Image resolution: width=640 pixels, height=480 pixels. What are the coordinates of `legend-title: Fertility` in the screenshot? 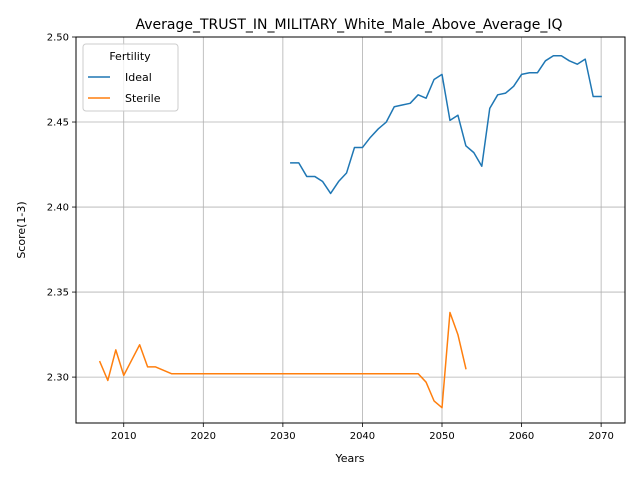 It's located at (130, 56).